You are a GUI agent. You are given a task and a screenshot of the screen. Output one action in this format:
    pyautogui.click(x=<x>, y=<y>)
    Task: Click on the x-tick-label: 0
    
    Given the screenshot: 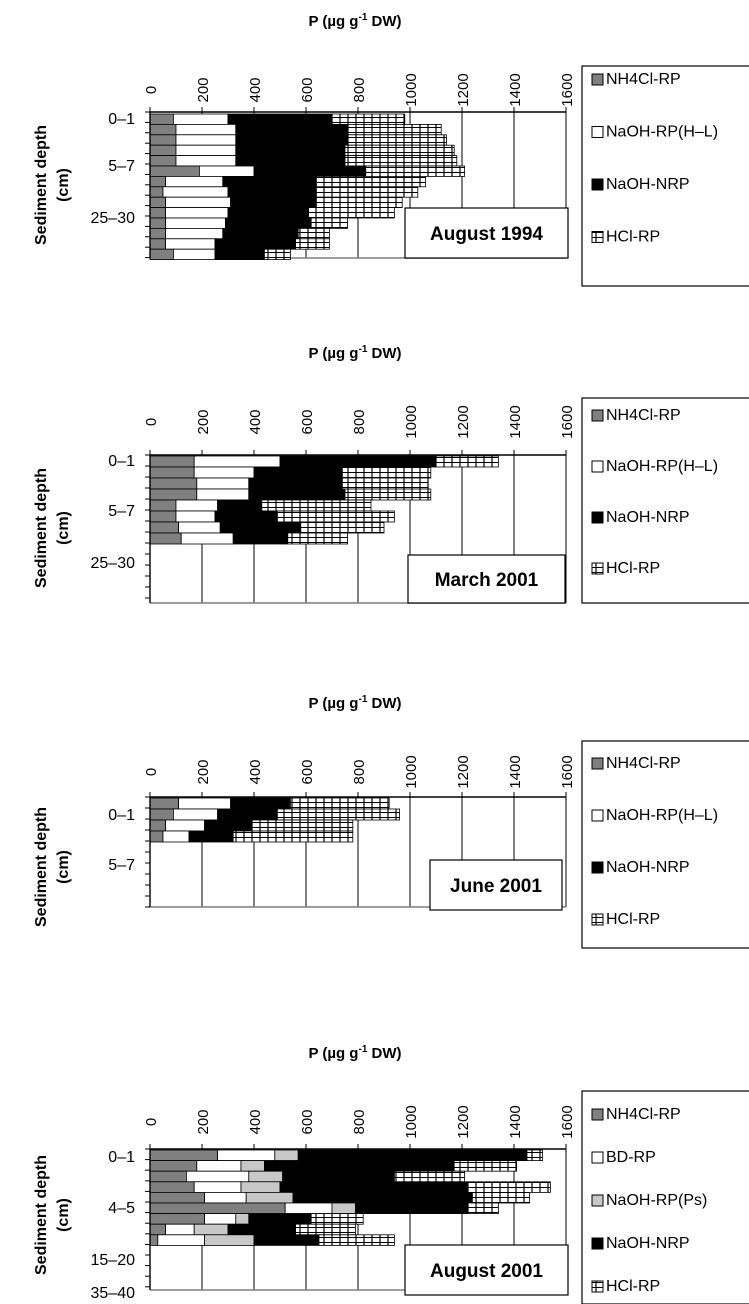 What is the action you would take?
    pyautogui.click(x=151, y=422)
    